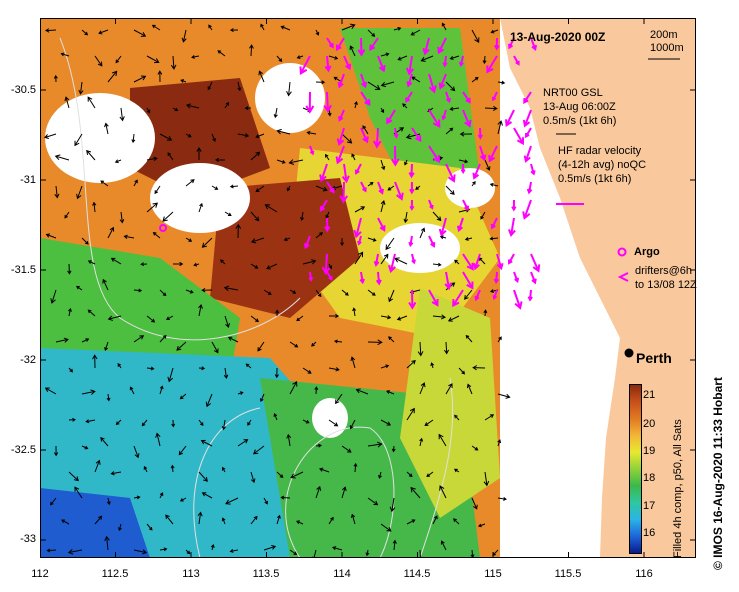 This screenshot has width=739, height=592. What do you see at coordinates (647, 252) in the screenshot?
I see `argo-label: Argo` at bounding box center [647, 252].